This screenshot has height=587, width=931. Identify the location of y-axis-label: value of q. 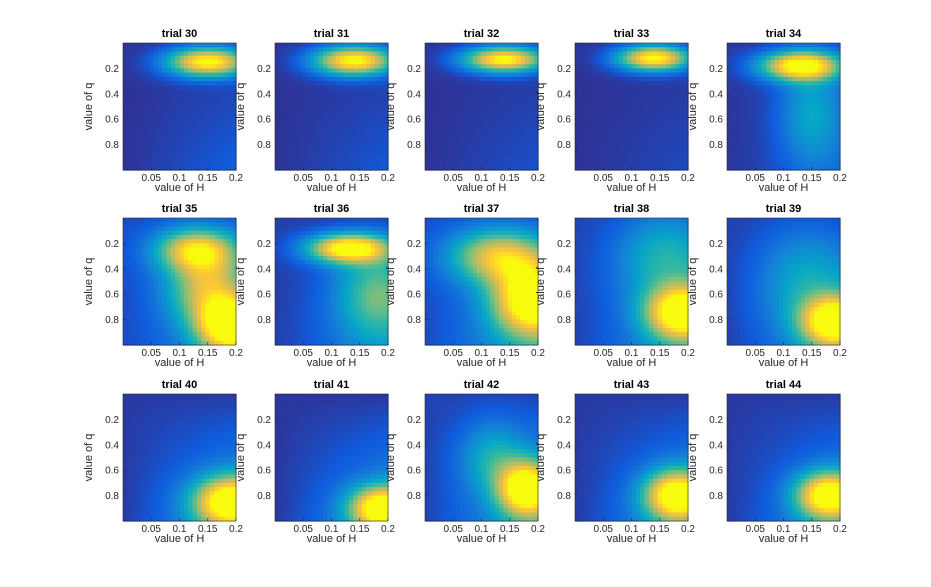
(241, 107).